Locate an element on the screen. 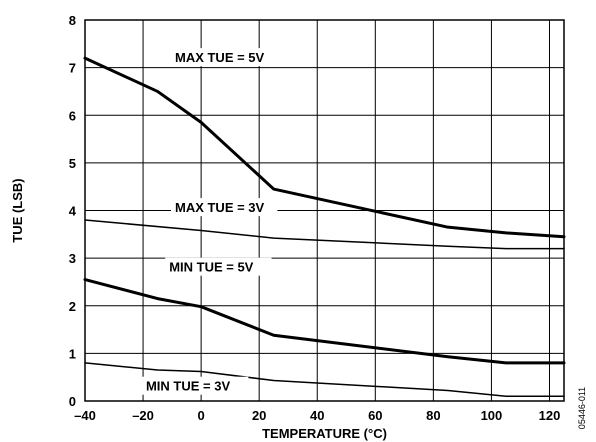  annotation-label: MIN TUE = 5V is located at coordinates (211, 267).